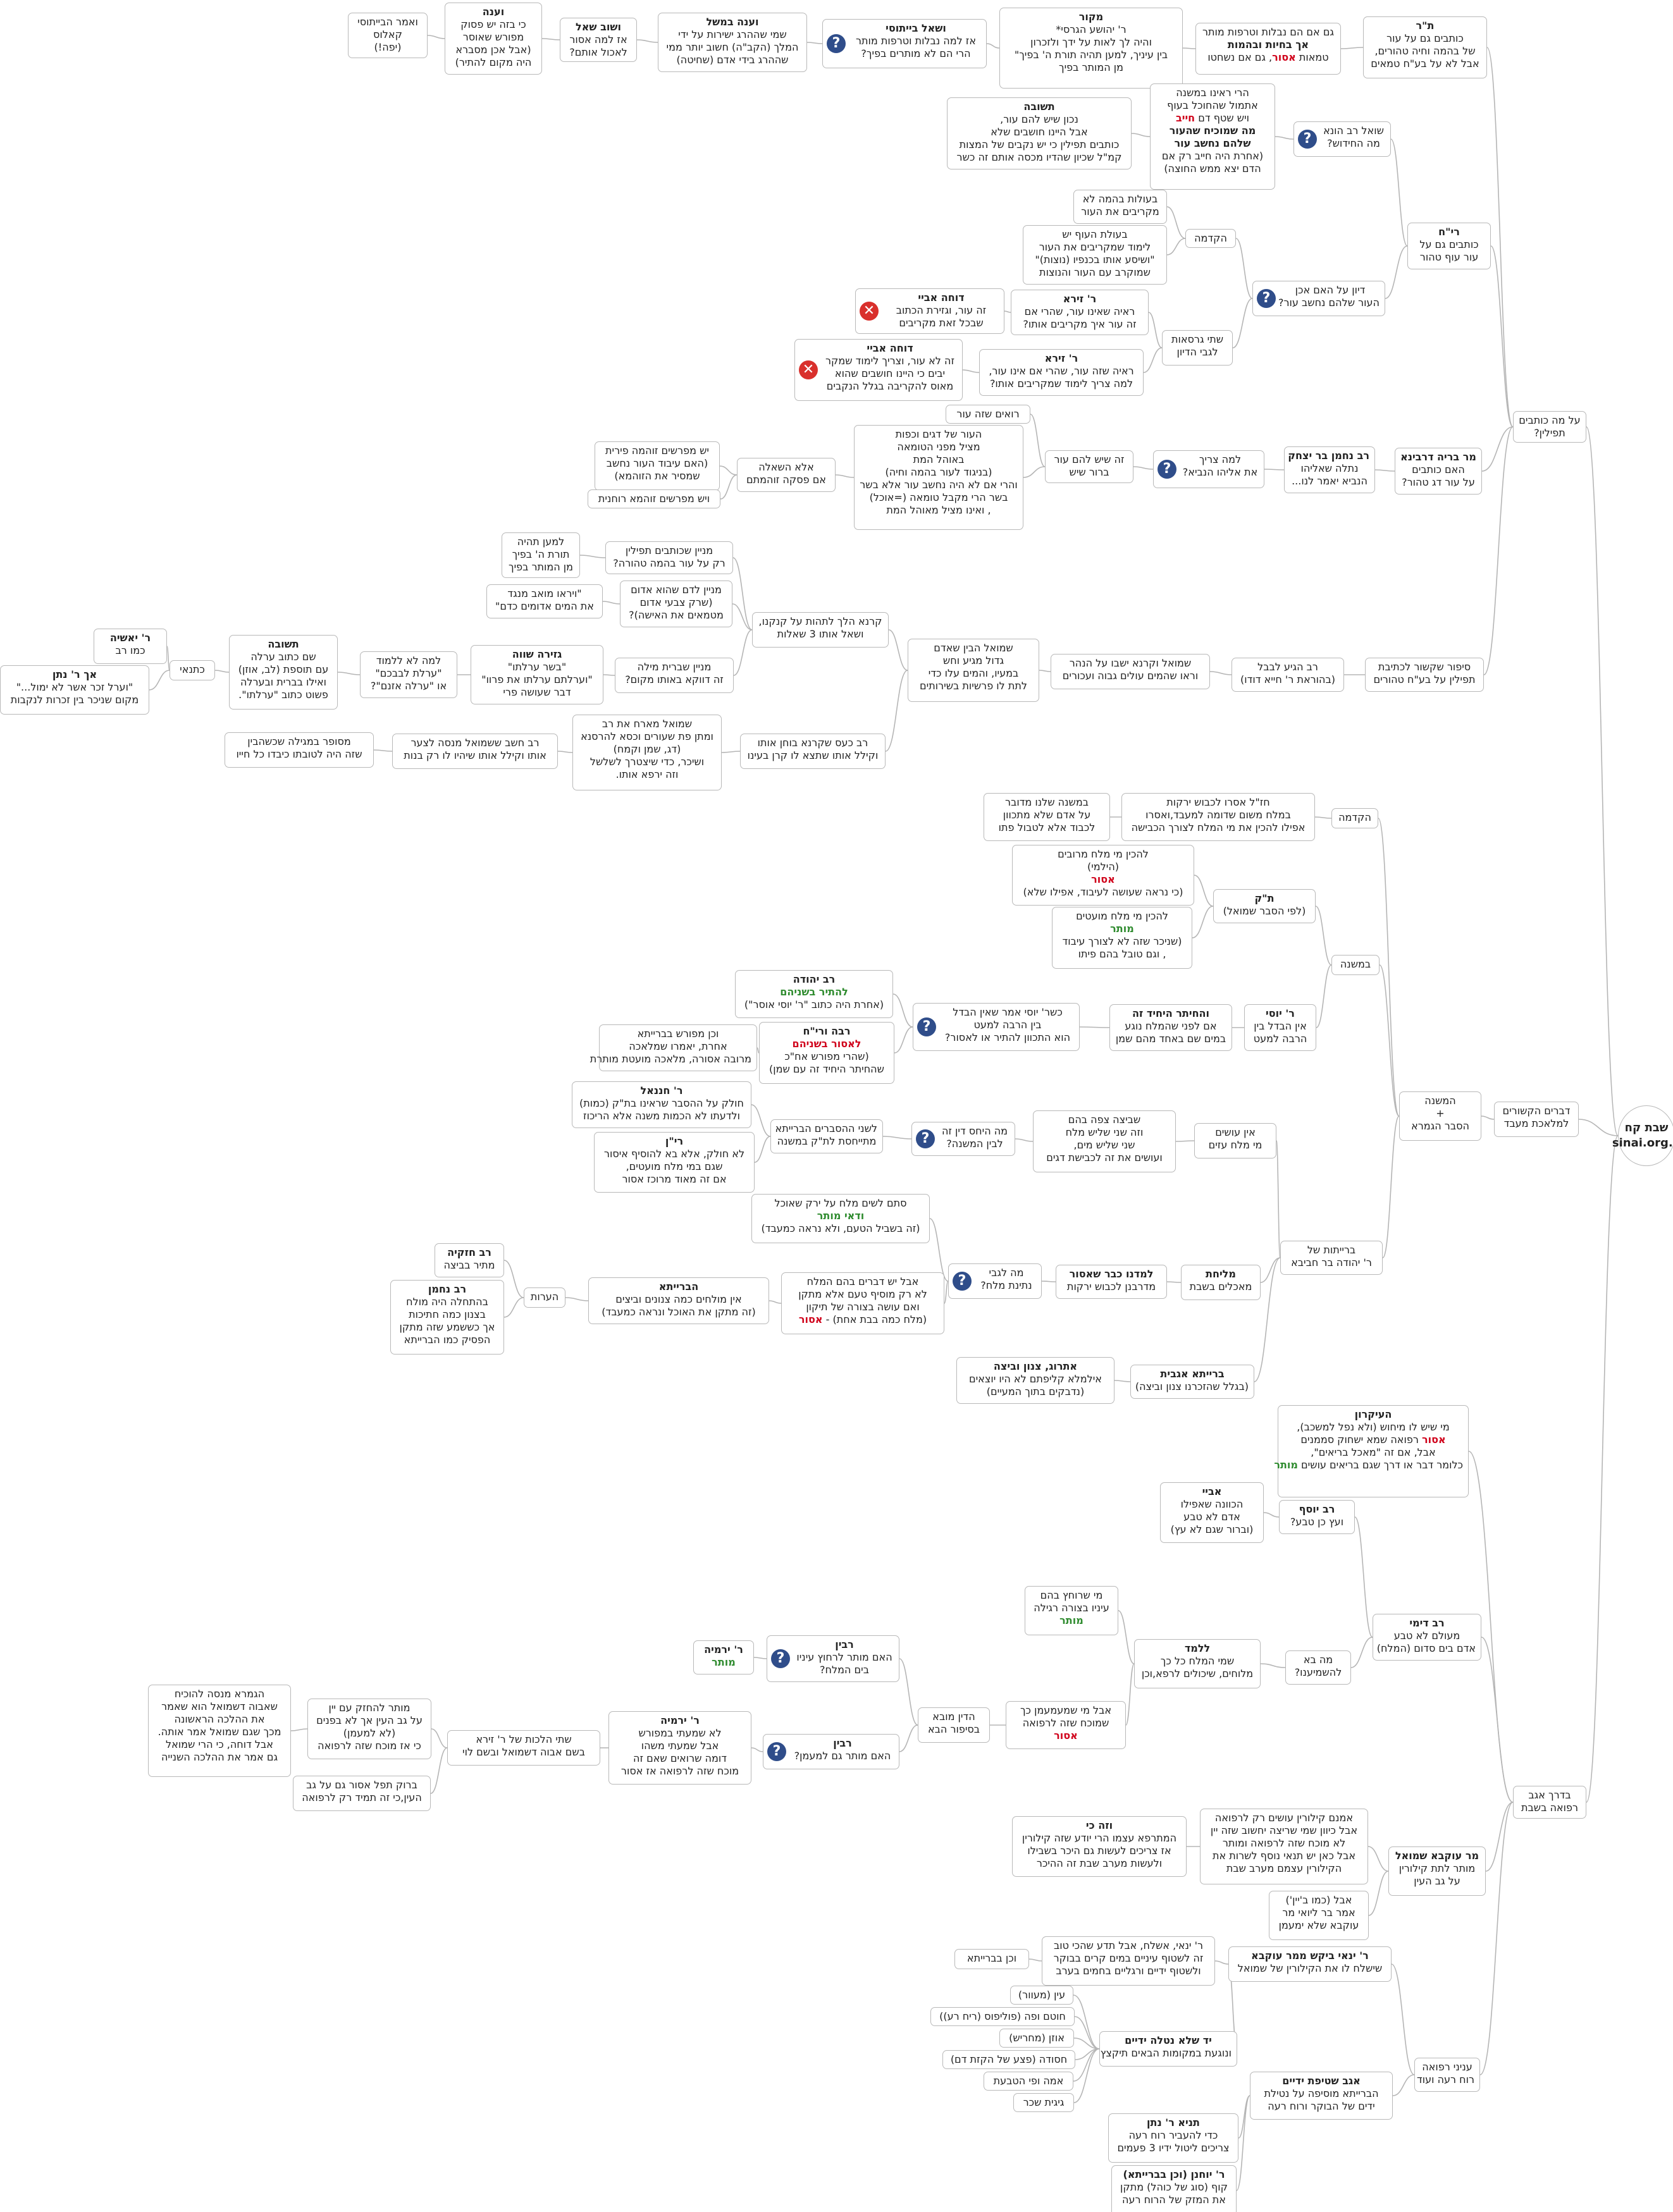 This screenshot has height=2212, width=1673. Describe the element at coordinates (1120, 207) in the screenshot. I see `node-c7: בעולות בהמה לא מקריבים את העור` at that location.